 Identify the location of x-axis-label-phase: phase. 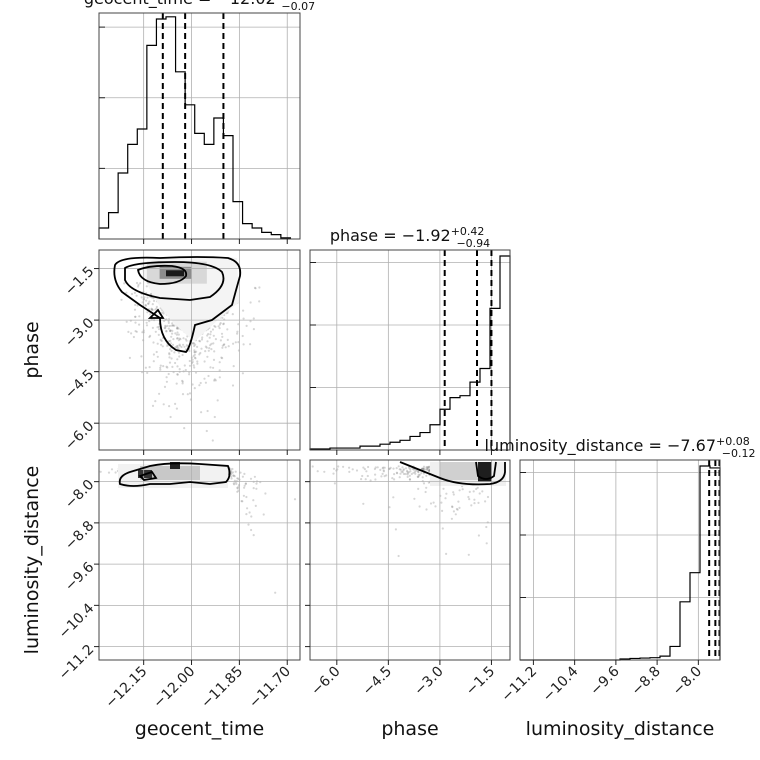
(409, 729).